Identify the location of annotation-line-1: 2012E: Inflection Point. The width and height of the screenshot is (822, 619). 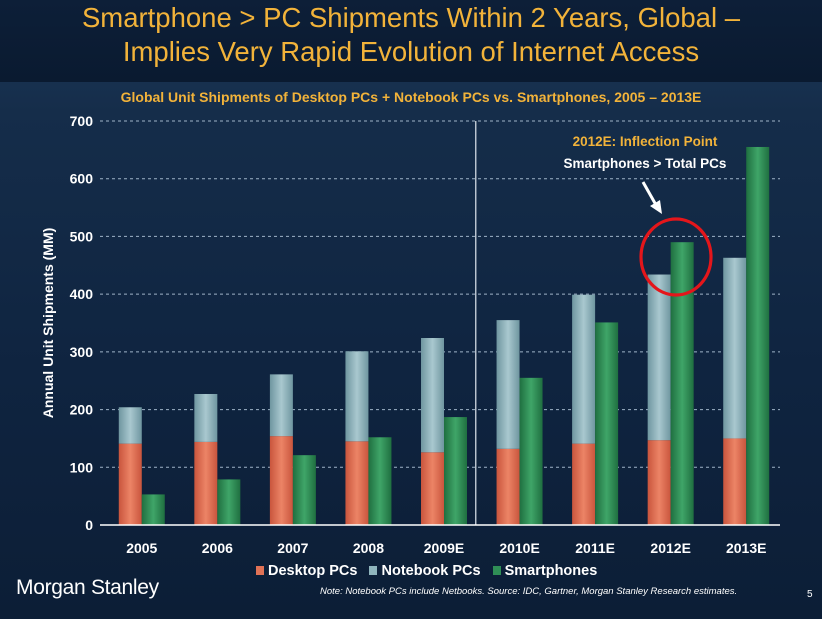
(645, 141).